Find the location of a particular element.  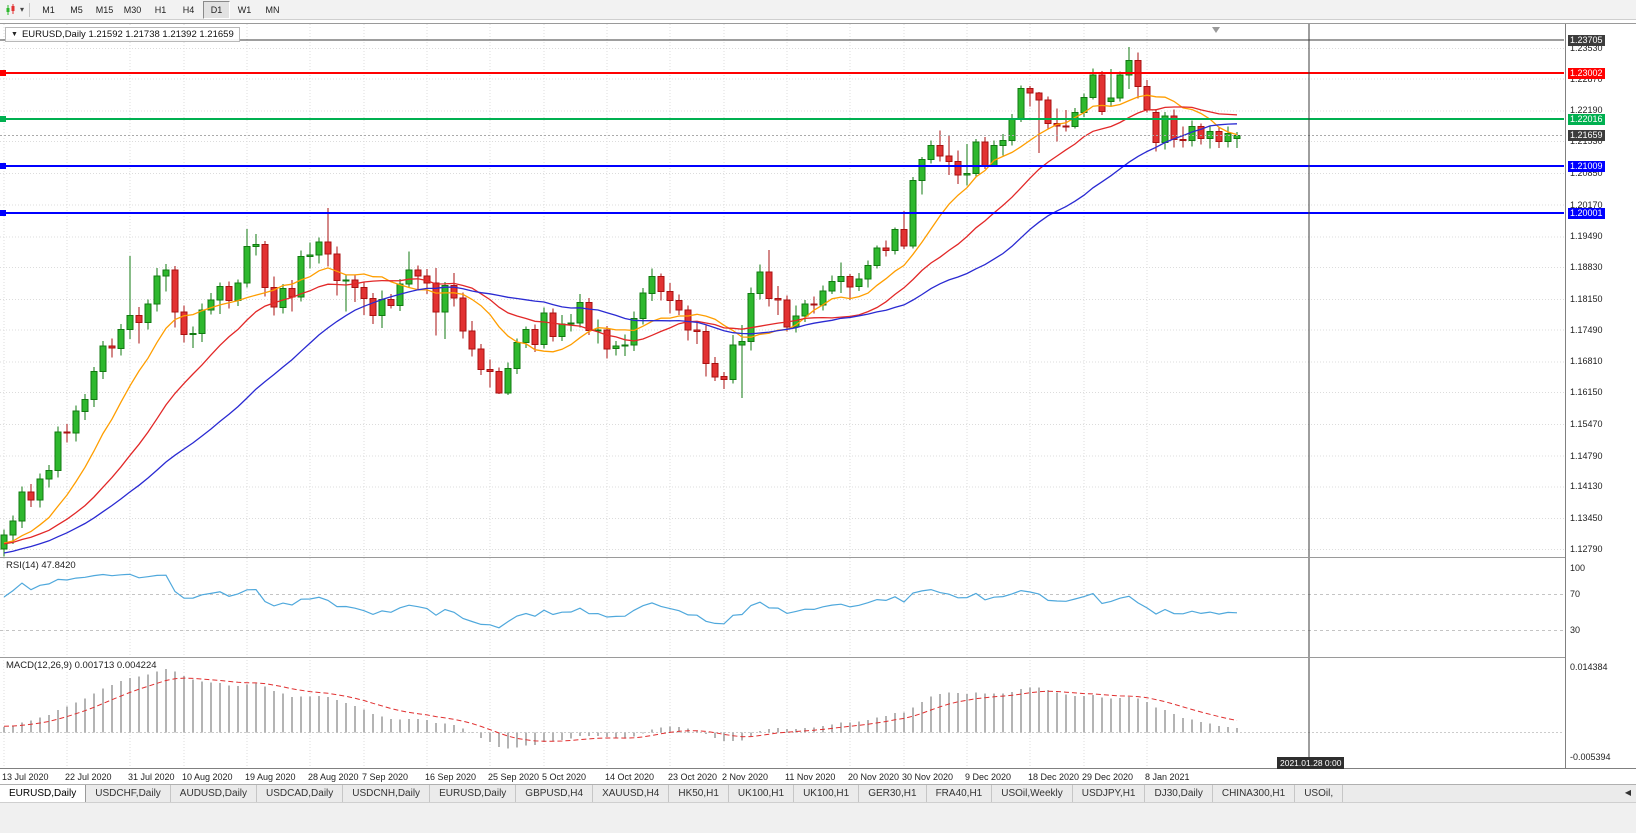

chart-tab-gbpusd-h4: GBPUSD,H4 is located at coordinates (555, 793).